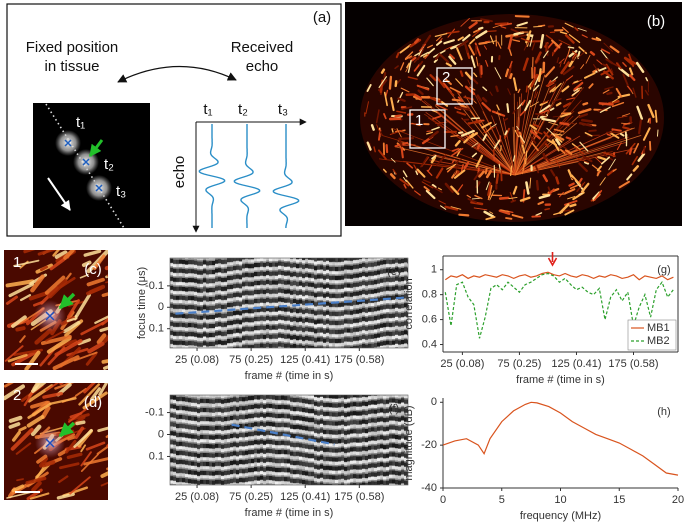  I want to click on echo-wave, so click(247, 176).